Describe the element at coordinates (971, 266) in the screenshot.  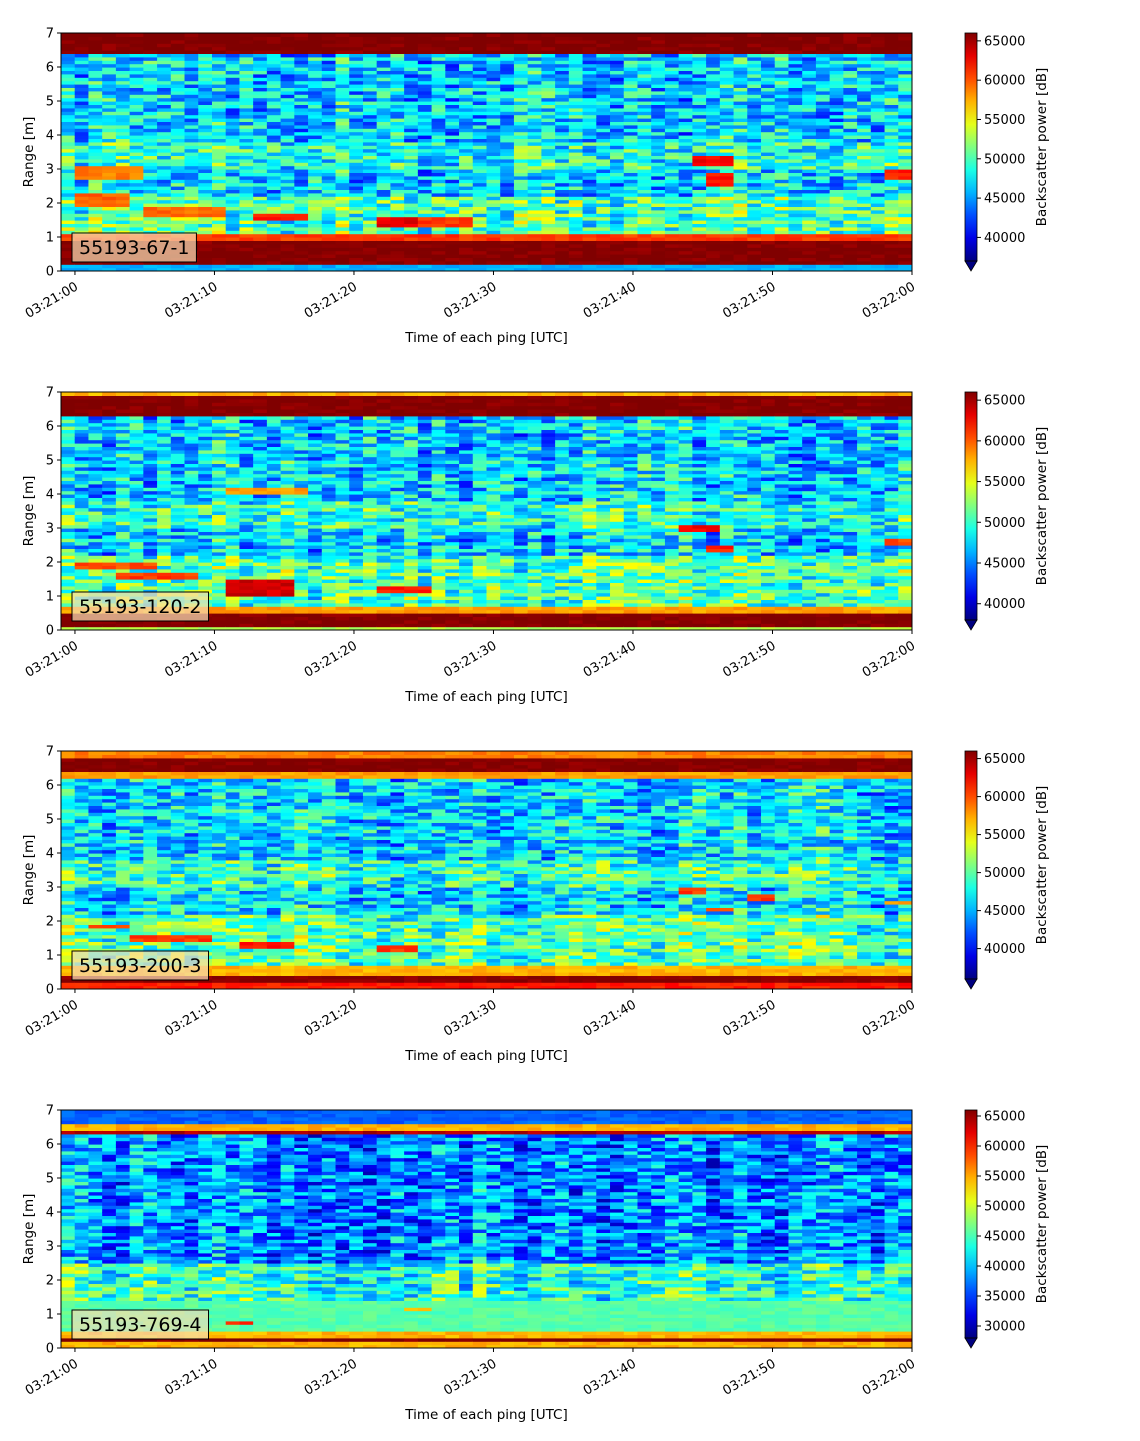
I see `colorbar-extend-arrow` at that location.